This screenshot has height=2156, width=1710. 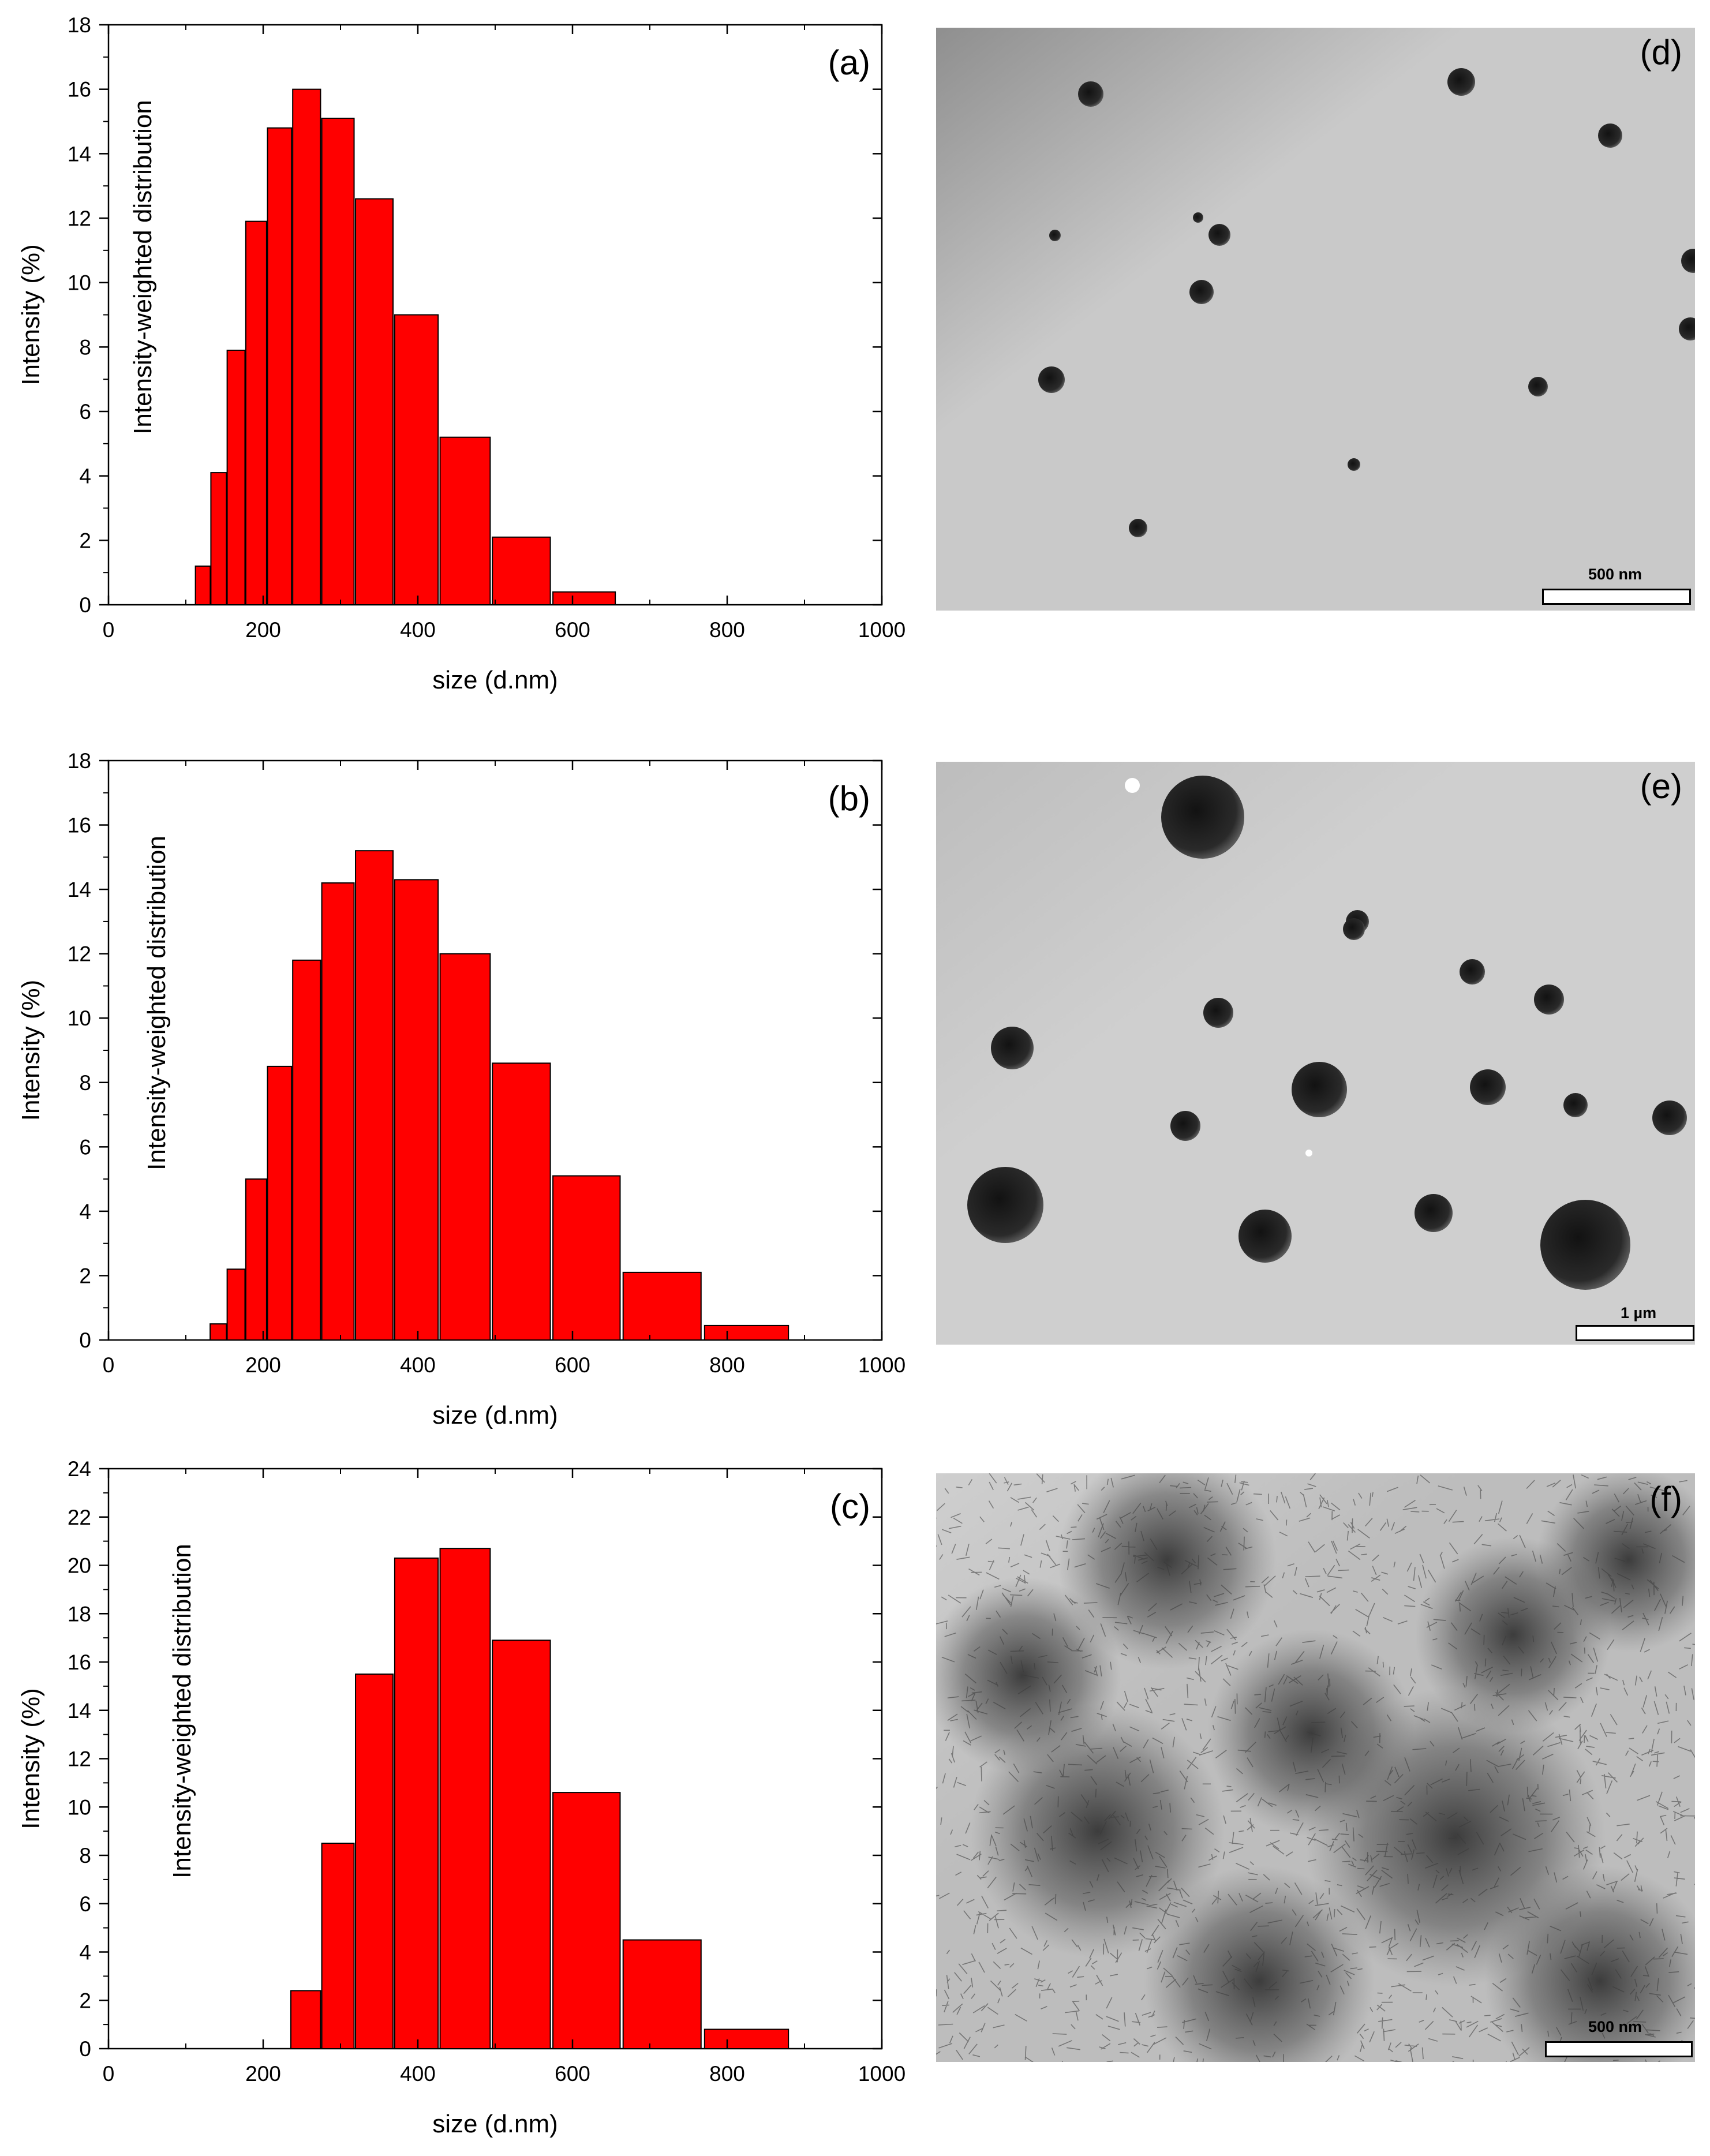 What do you see at coordinates (109, 2074) in the screenshot?
I see `x-tick-label: 0` at bounding box center [109, 2074].